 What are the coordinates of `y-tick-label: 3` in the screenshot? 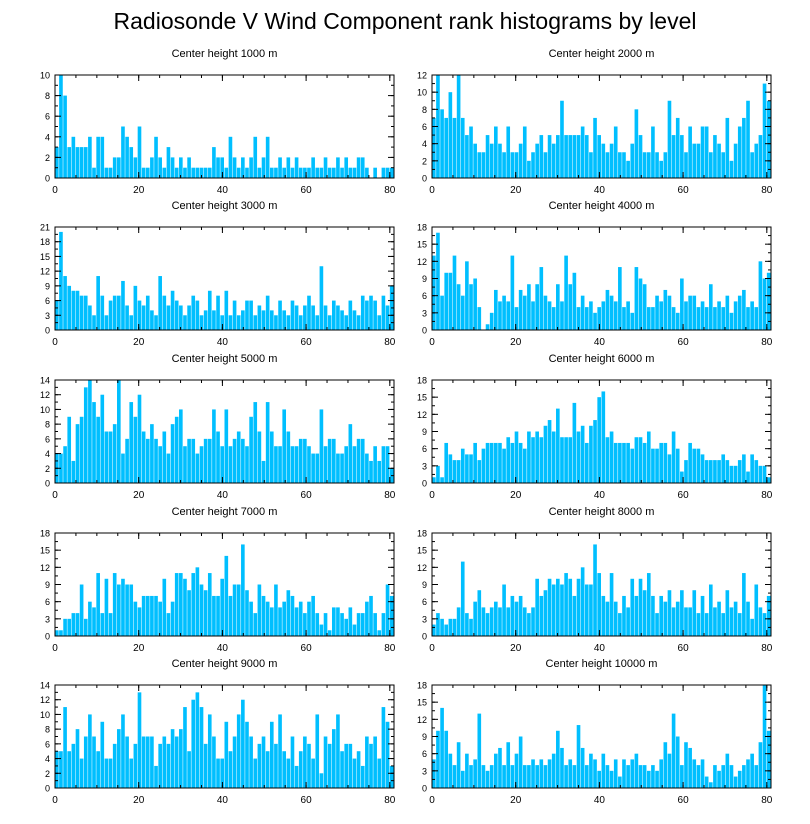 It's located at (424, 771).